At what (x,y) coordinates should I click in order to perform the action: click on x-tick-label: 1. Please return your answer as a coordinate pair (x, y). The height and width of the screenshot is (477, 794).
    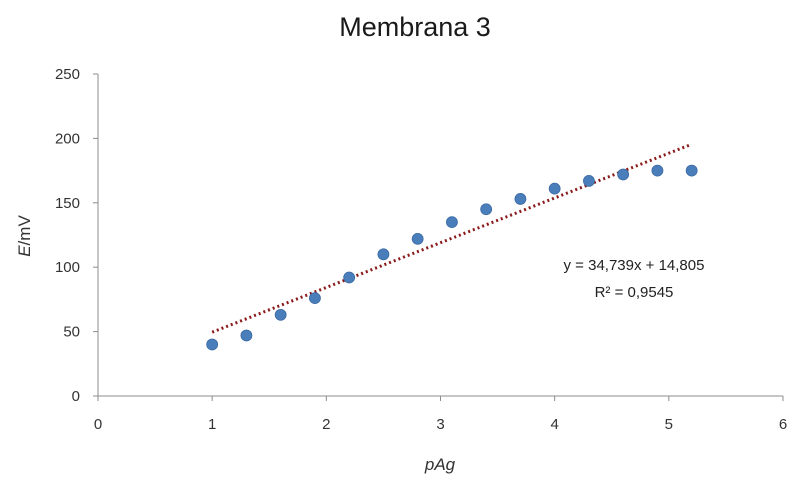
    Looking at the image, I should click on (212, 424).